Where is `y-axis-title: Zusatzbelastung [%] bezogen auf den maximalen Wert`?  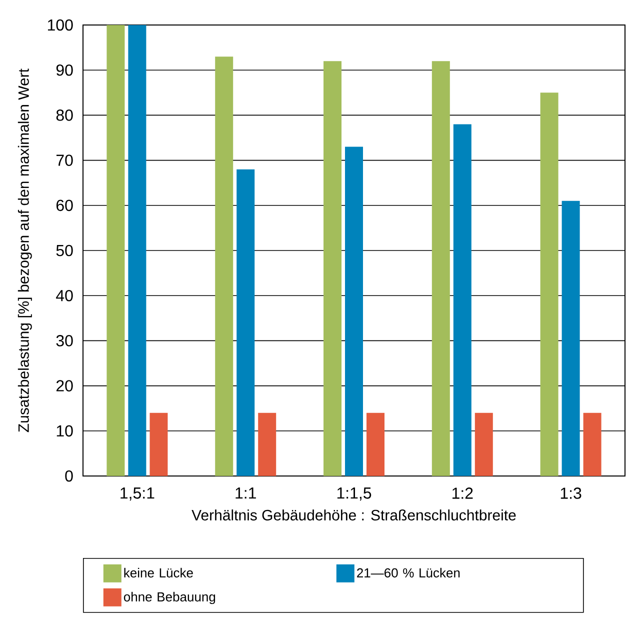
y-axis-title: Zusatzbelastung [%] bezogen auf den maximalen Wert is located at coordinates (25, 250).